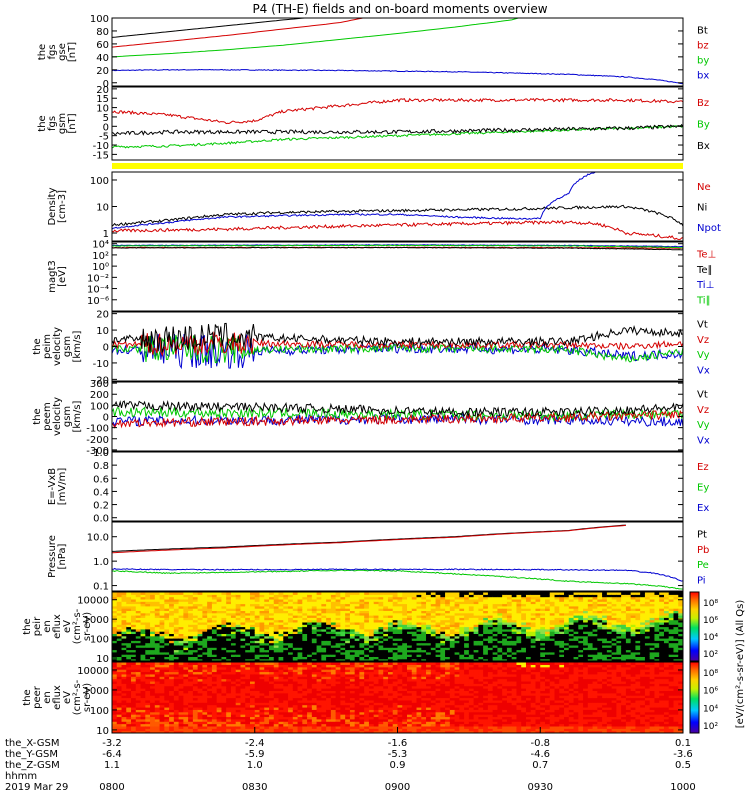 This screenshot has width=750, height=800. Describe the element at coordinates (101, 466) in the screenshot. I see `y-tick-label: 0.8` at that location.